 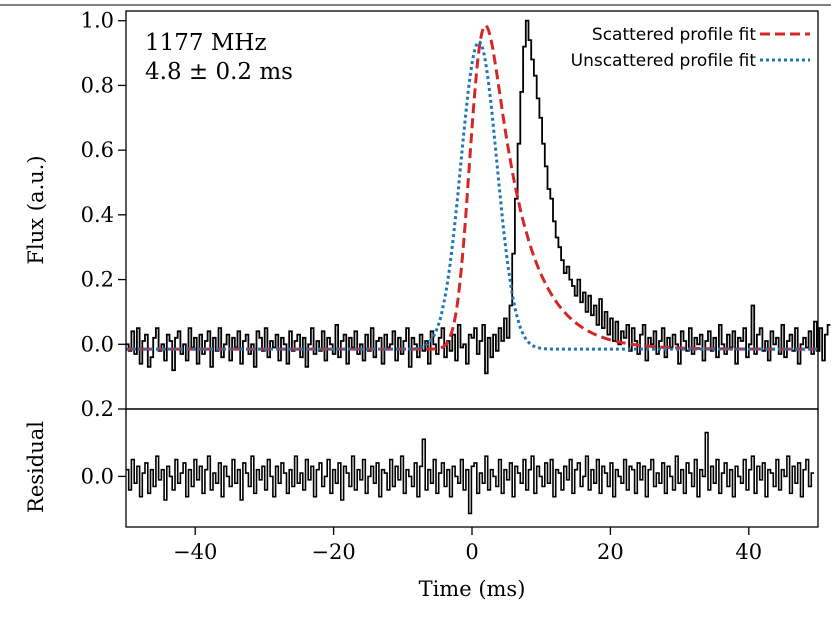 I want to click on flux-y-tick-label: 0.6, so click(x=97, y=150).